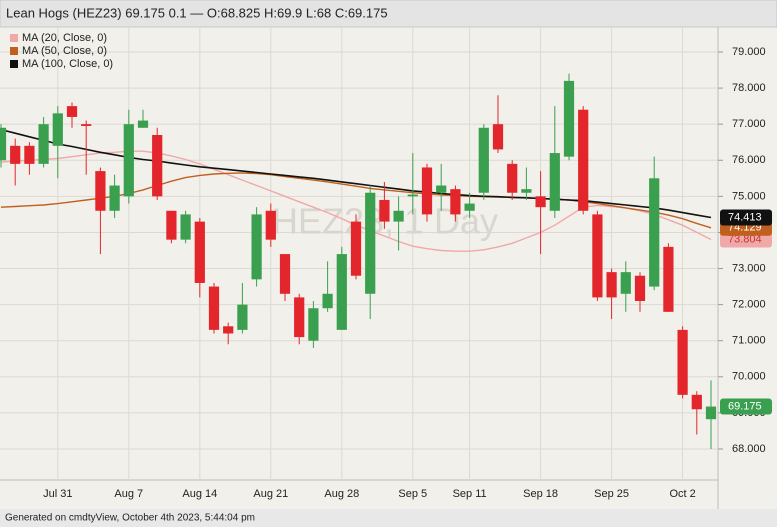  Describe the element at coordinates (540, 494) in the screenshot. I see `x-tick-label: Sep 18` at that location.